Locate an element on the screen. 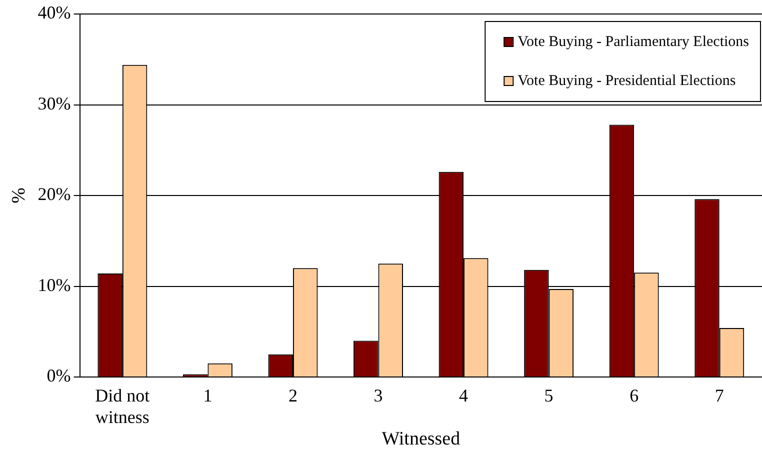 Image resolution: width=762 pixels, height=459 pixels. y-axis-title: % is located at coordinates (19, 195).